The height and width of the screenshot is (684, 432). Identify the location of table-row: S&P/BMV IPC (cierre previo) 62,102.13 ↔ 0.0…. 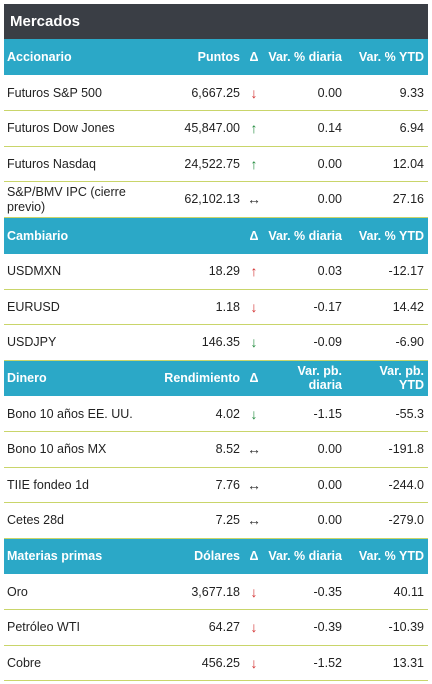
(216, 199).